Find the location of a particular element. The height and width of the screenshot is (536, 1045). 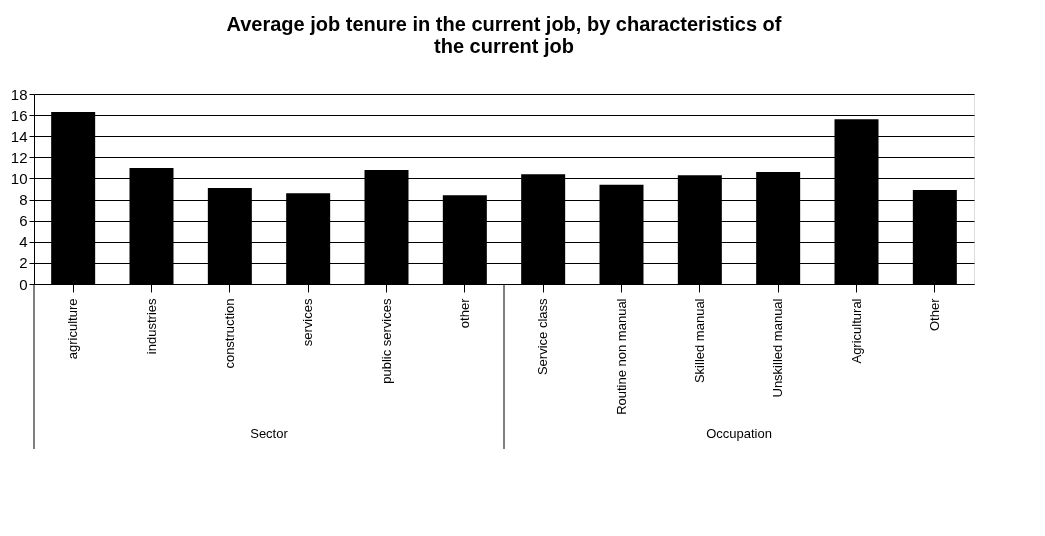

y-tick-label: 12 is located at coordinates (19, 157).